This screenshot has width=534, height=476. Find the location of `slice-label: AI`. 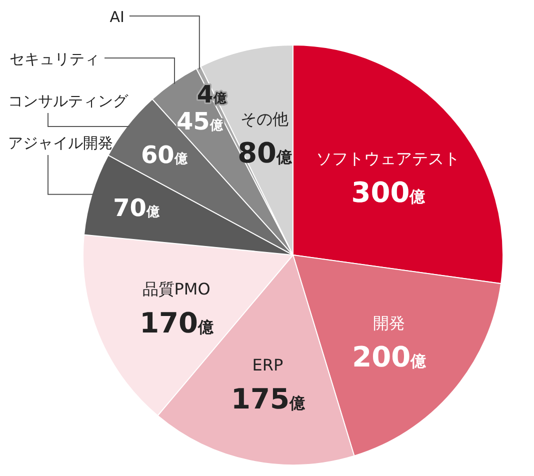

slice-label: AI is located at coordinates (117, 17).